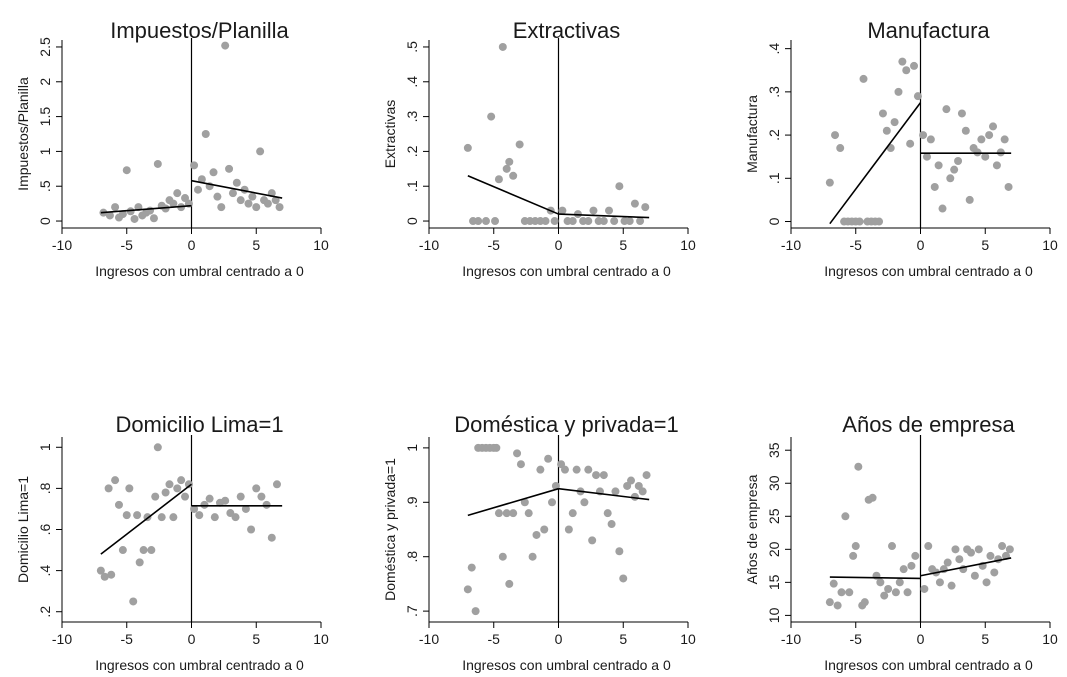  What do you see at coordinates (412, 221) in the screenshot?
I see `y-tick-label: 0` at bounding box center [412, 221].